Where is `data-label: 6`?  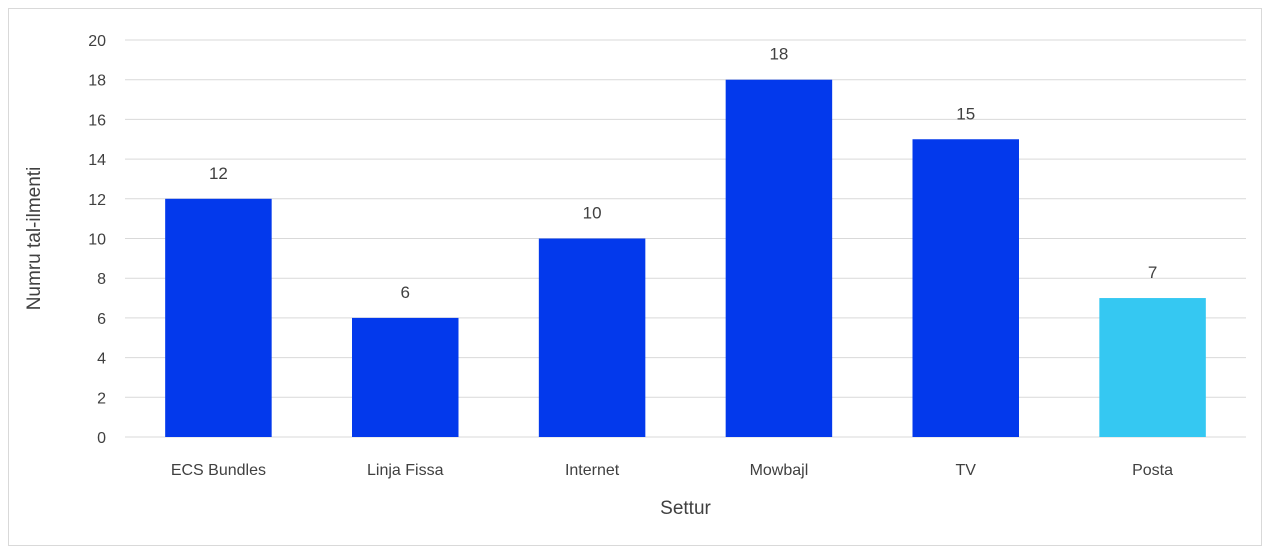
data-label: 6 is located at coordinates (405, 292).